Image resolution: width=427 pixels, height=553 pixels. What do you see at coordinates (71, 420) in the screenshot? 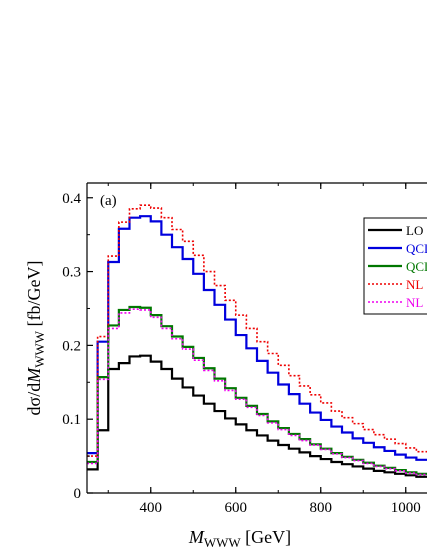
I see `y-tick-label-2: 0.1` at bounding box center [71, 420].